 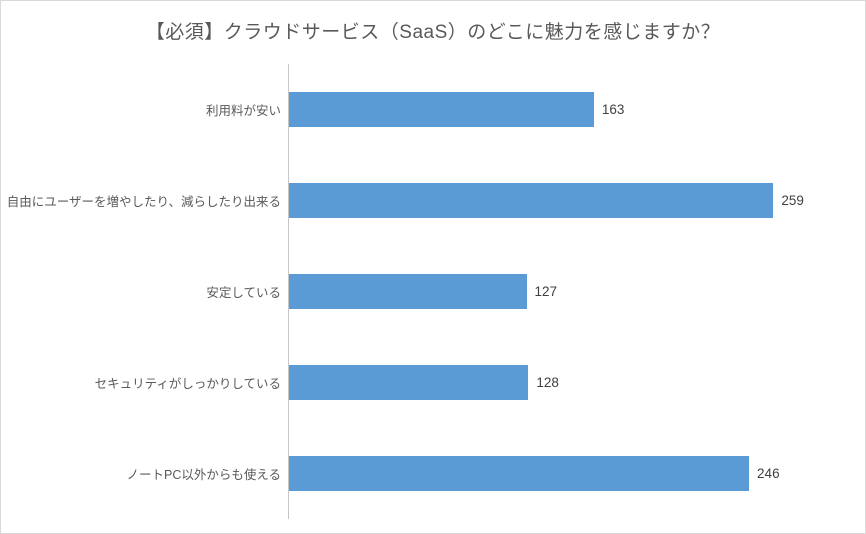 I want to click on value-label: 163, so click(x=613, y=109).